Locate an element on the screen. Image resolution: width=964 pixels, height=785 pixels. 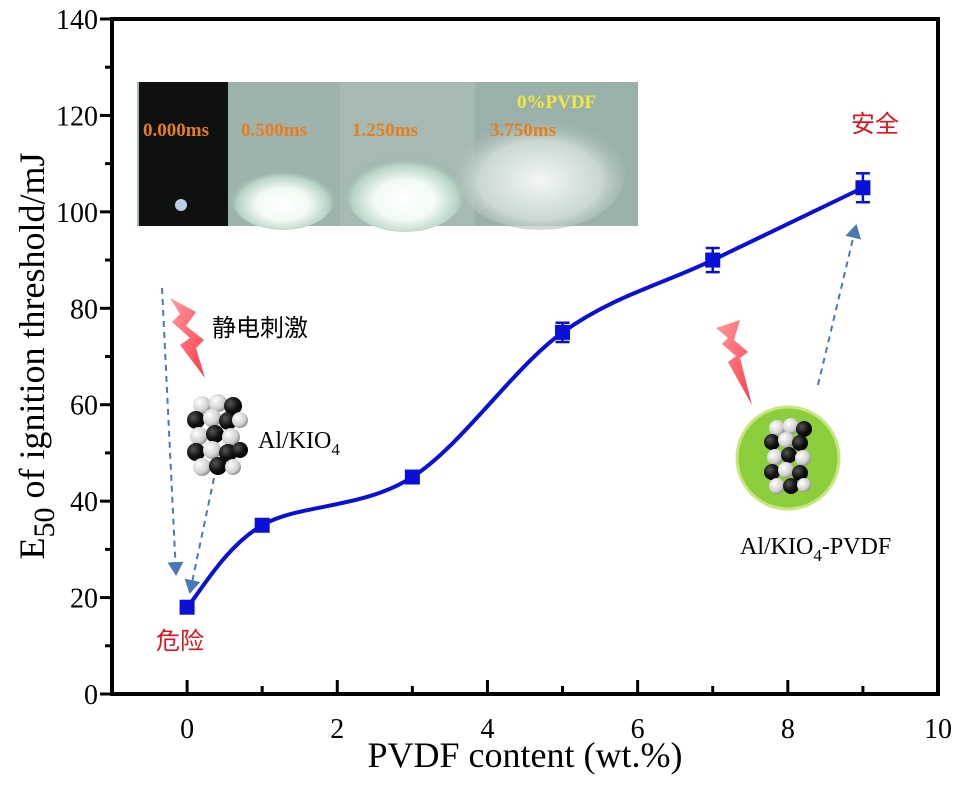
x-tick-label: 10 is located at coordinates (938, 729).